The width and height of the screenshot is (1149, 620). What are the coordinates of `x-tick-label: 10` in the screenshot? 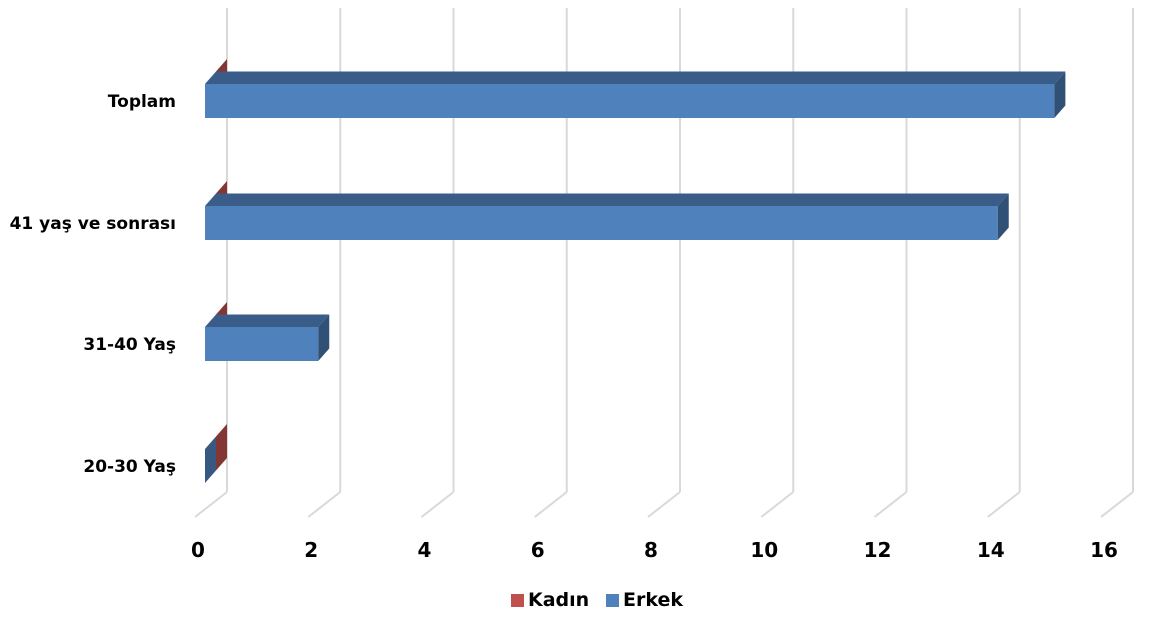 It's located at (764, 550).